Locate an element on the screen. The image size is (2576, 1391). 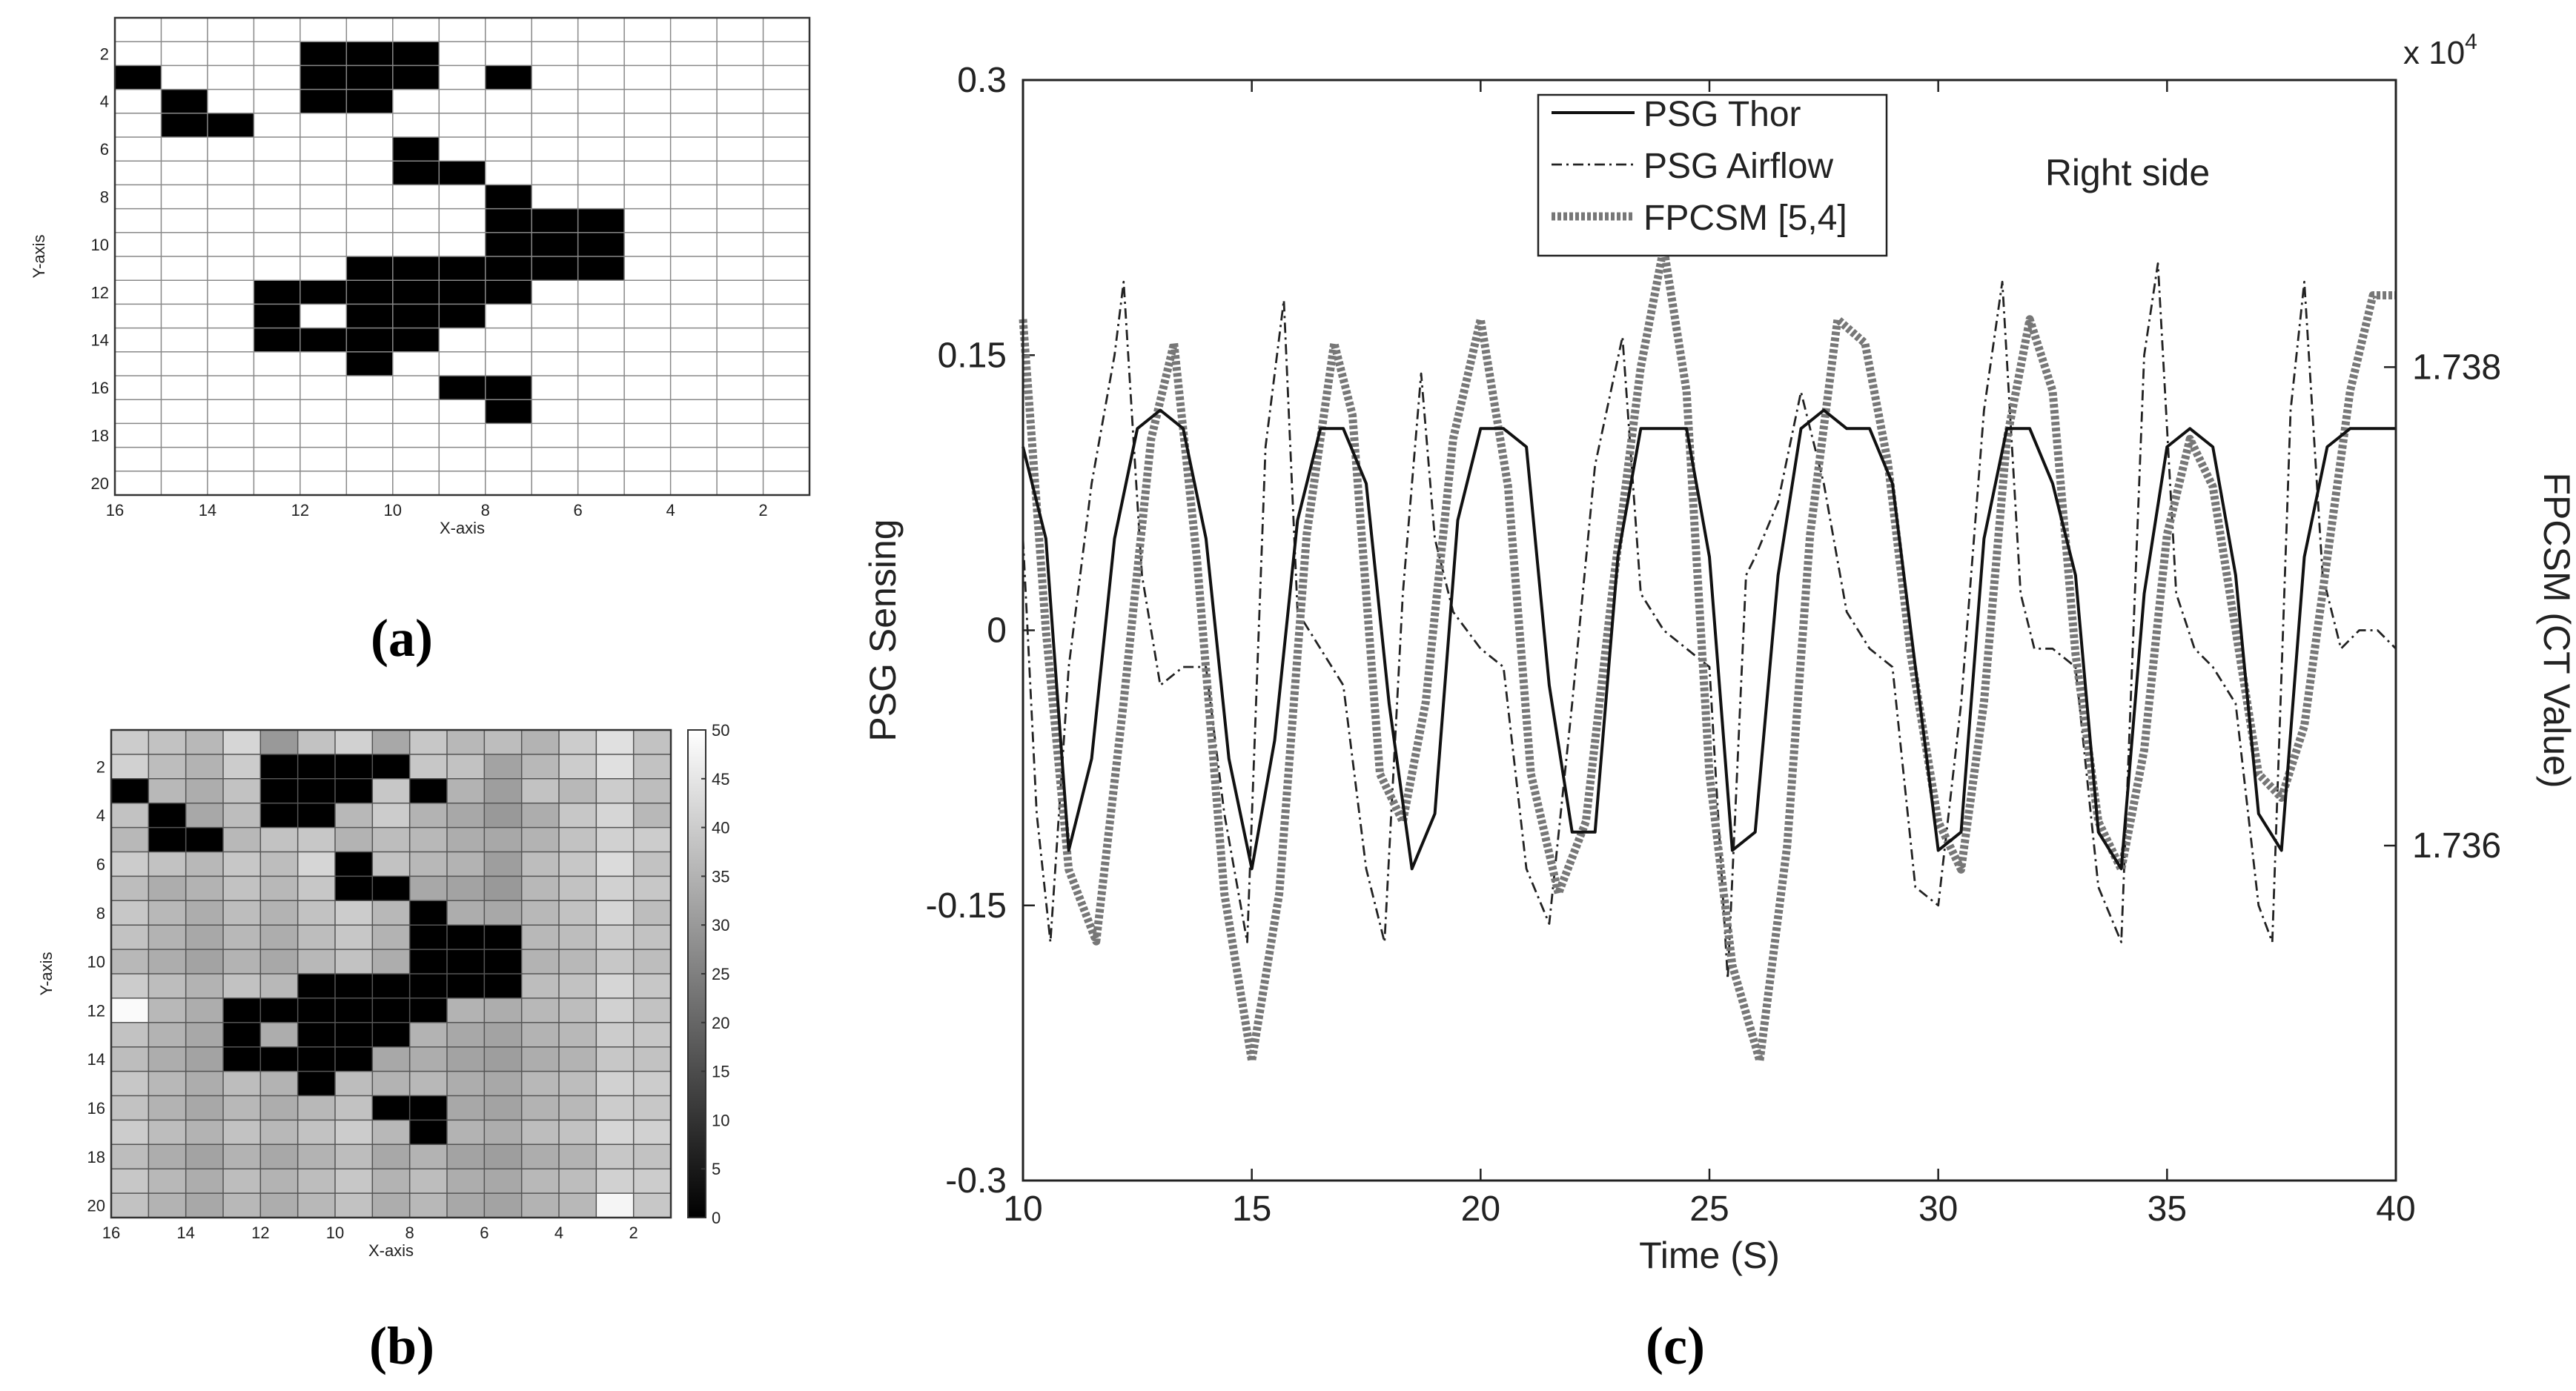
y-tick-label-a: 14 is located at coordinates (100, 340).